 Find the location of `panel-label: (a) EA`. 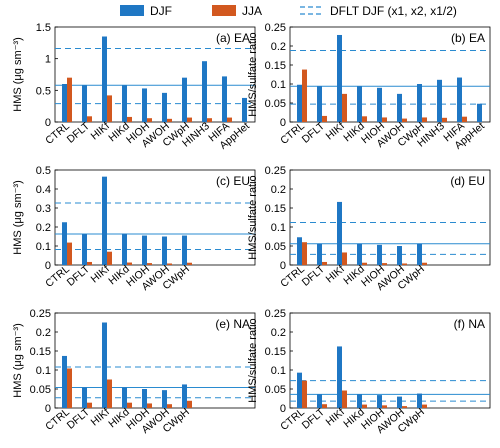

panel-label: (a) EA is located at coordinates (233, 38).